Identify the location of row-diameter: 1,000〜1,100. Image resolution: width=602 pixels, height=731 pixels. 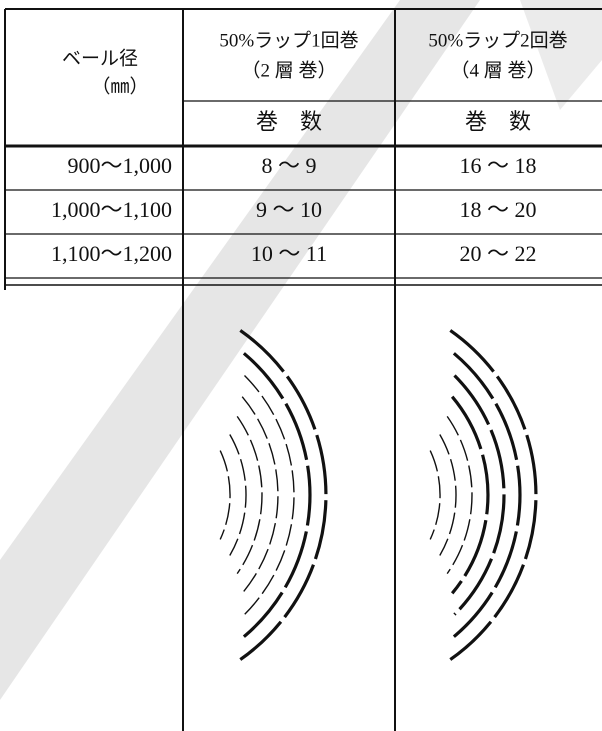
(111, 209).